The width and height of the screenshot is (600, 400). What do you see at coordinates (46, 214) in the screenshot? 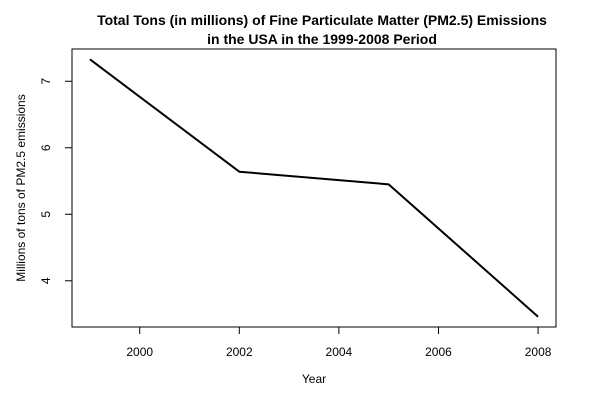
I see `y-tick-label-5: 5` at bounding box center [46, 214].